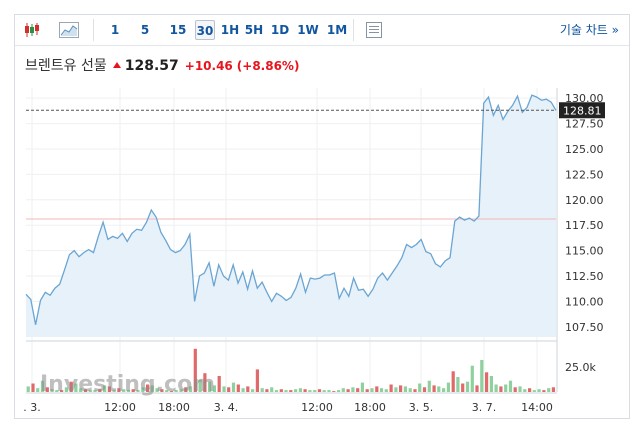 The image size is (640, 430). Describe the element at coordinates (280, 30) in the screenshot. I see `interval-1d: 1D` at that location.